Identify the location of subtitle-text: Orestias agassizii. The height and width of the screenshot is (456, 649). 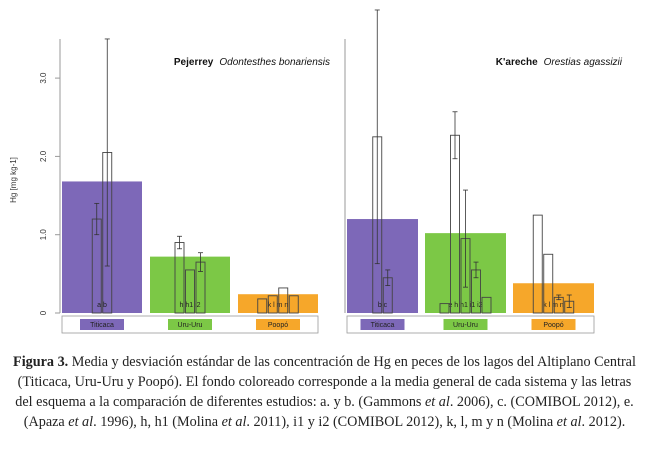
(583, 62).